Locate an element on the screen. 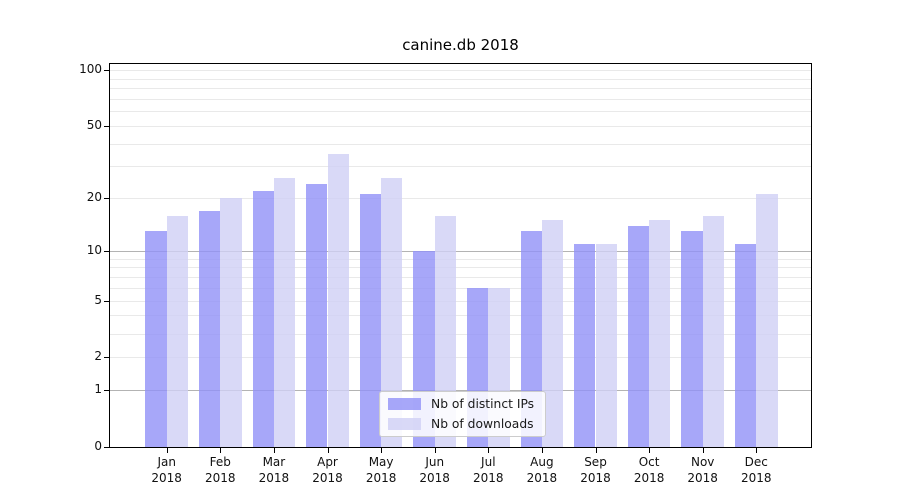 This screenshot has width=900, height=500. bar-downloads-jun is located at coordinates (445, 331).